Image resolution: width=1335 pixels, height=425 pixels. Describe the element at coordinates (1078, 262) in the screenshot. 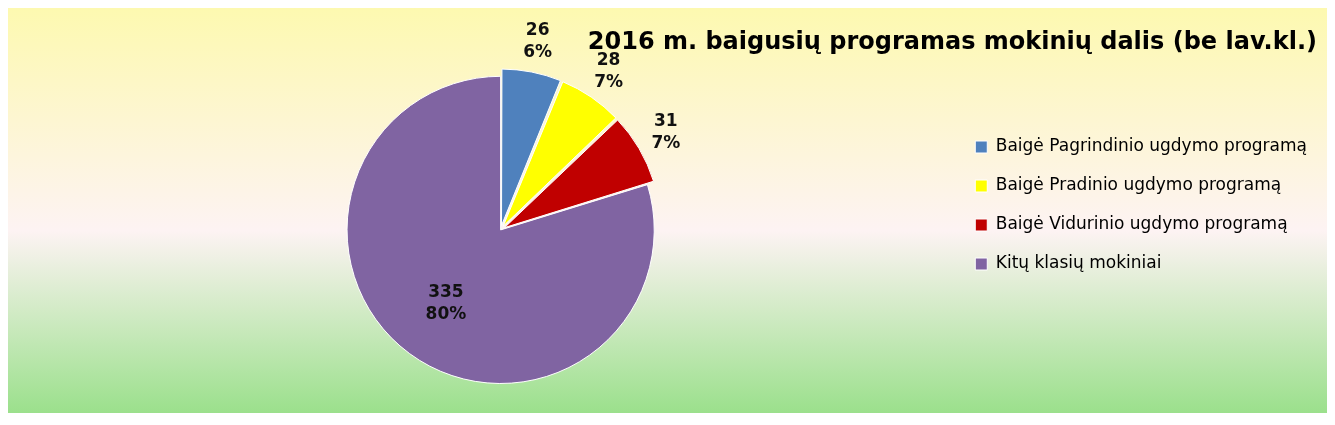

I see `legend-label: Kitų klasių mokiniai` at that location.